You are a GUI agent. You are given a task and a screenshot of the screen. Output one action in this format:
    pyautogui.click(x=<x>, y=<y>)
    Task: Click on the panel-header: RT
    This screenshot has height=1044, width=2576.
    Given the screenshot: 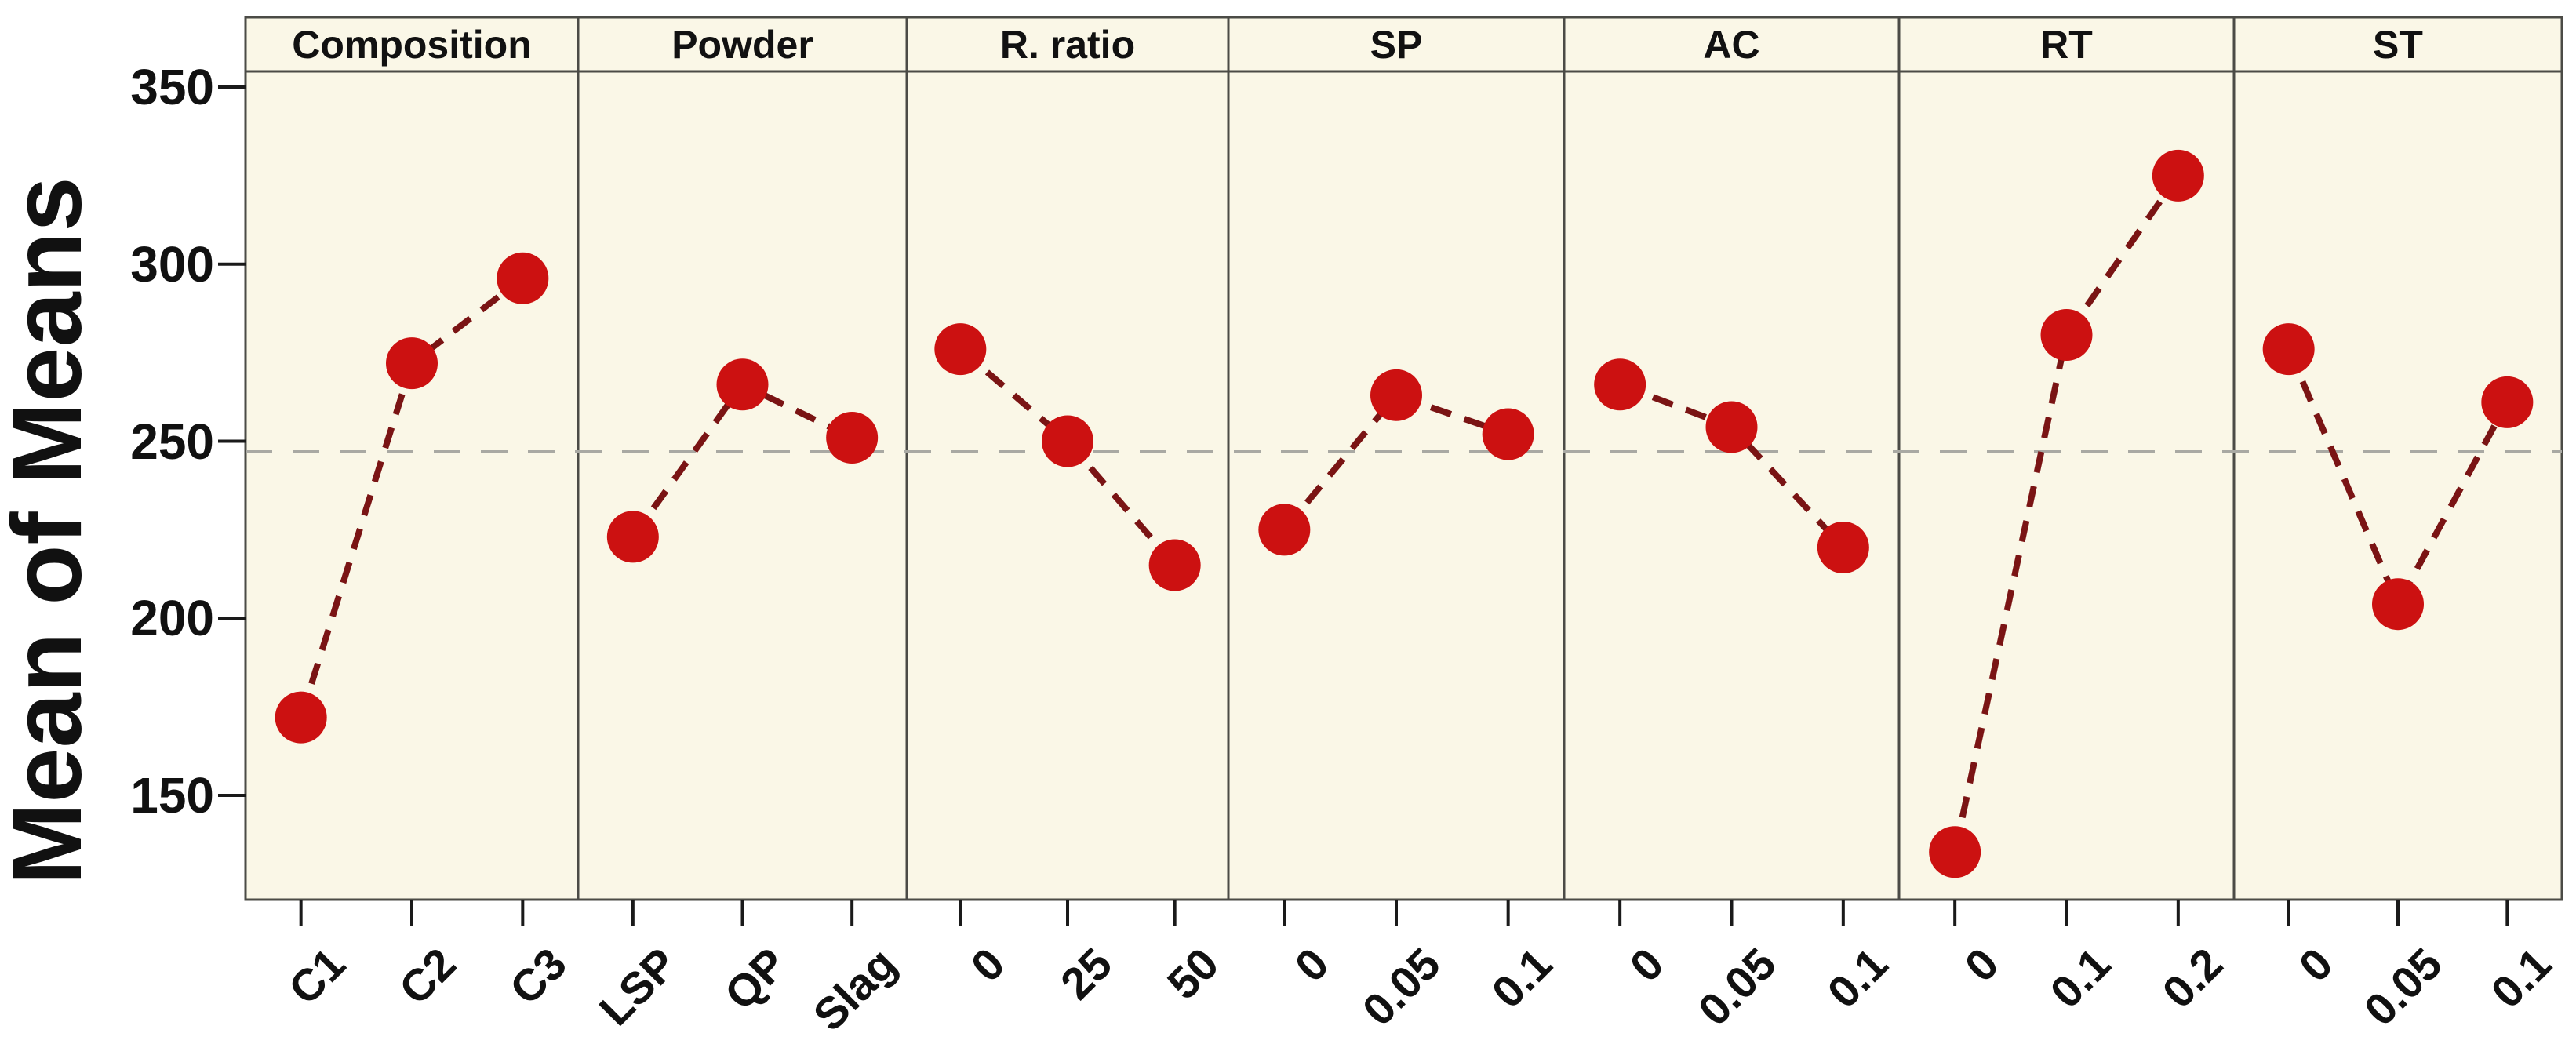 What is the action you would take?
    pyautogui.click(x=2066, y=45)
    